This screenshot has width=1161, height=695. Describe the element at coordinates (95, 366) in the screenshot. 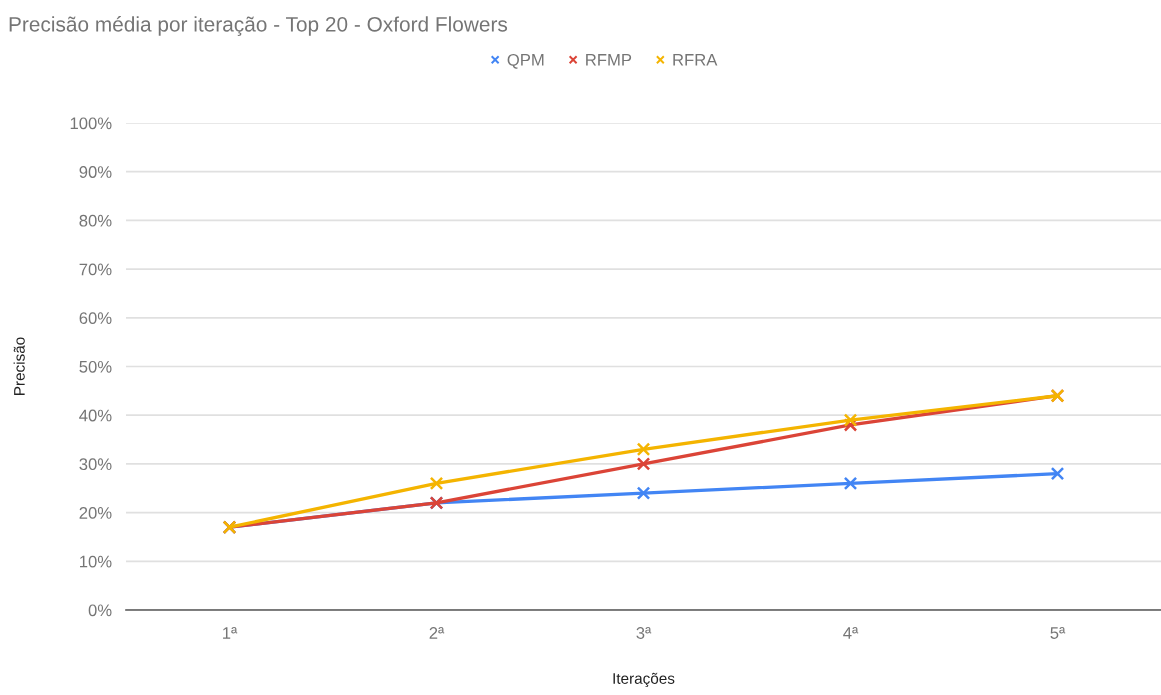

I see `y-tick-label: 50%` at that location.